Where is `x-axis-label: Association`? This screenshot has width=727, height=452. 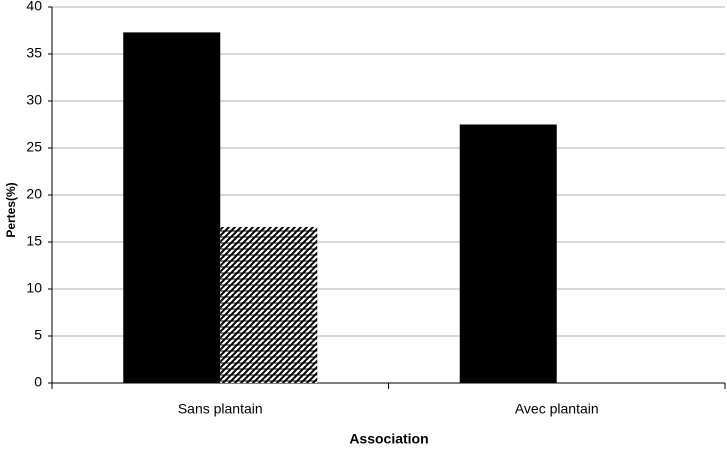 x-axis-label: Association is located at coordinates (388, 439).